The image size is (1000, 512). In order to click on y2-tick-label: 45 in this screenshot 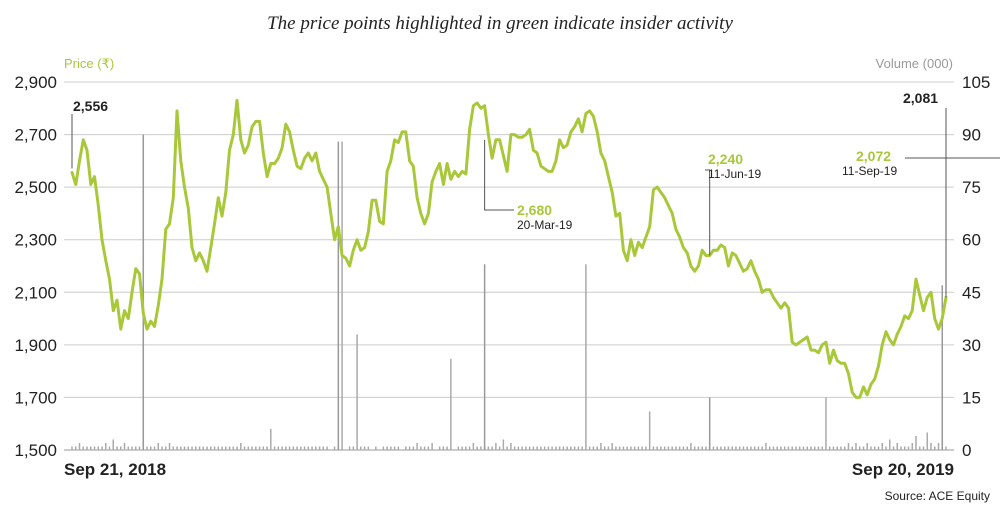, I will do `click(971, 292)`.